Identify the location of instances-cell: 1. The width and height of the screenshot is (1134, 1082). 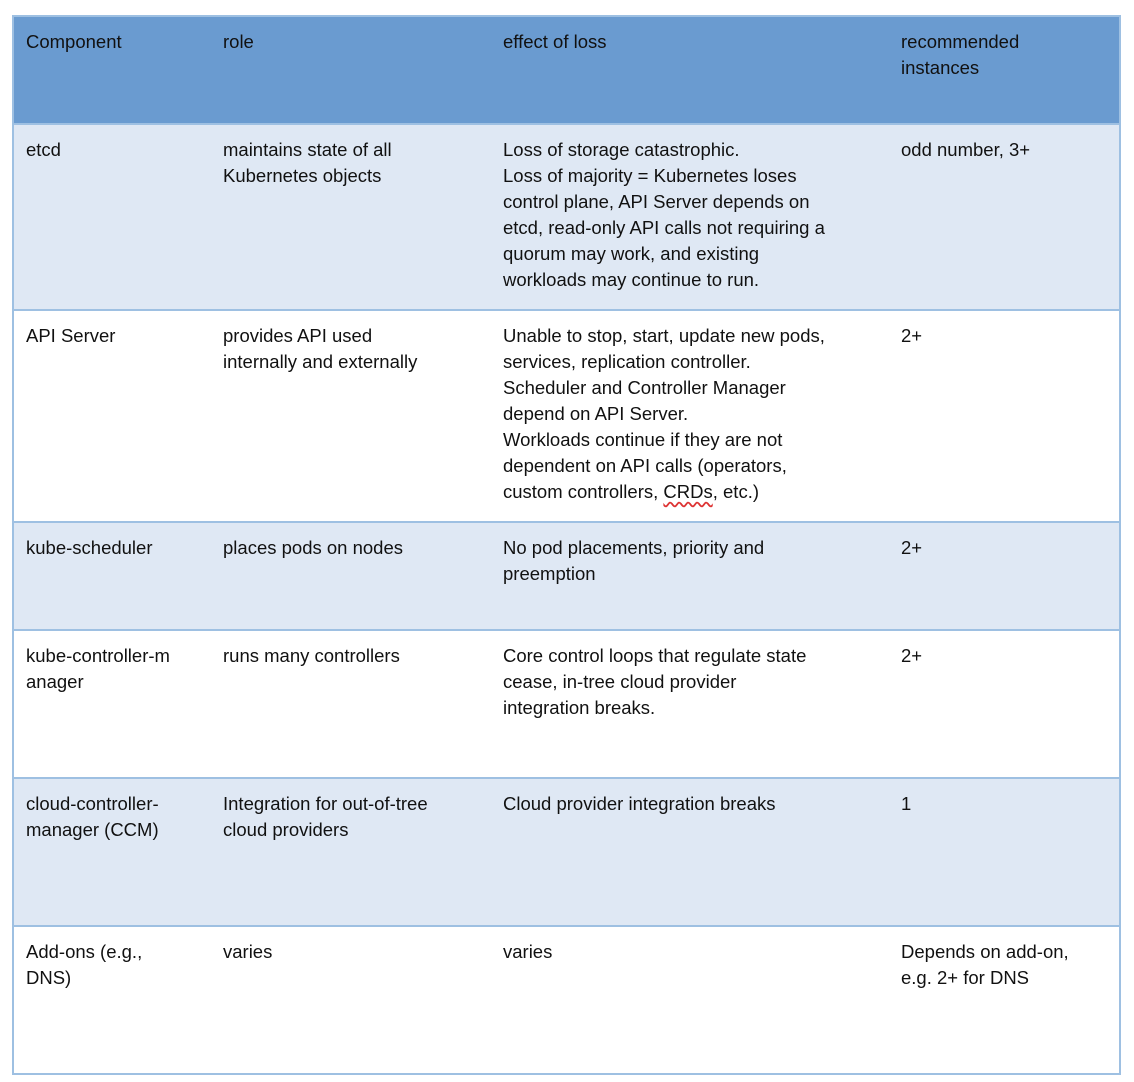
(906, 803).